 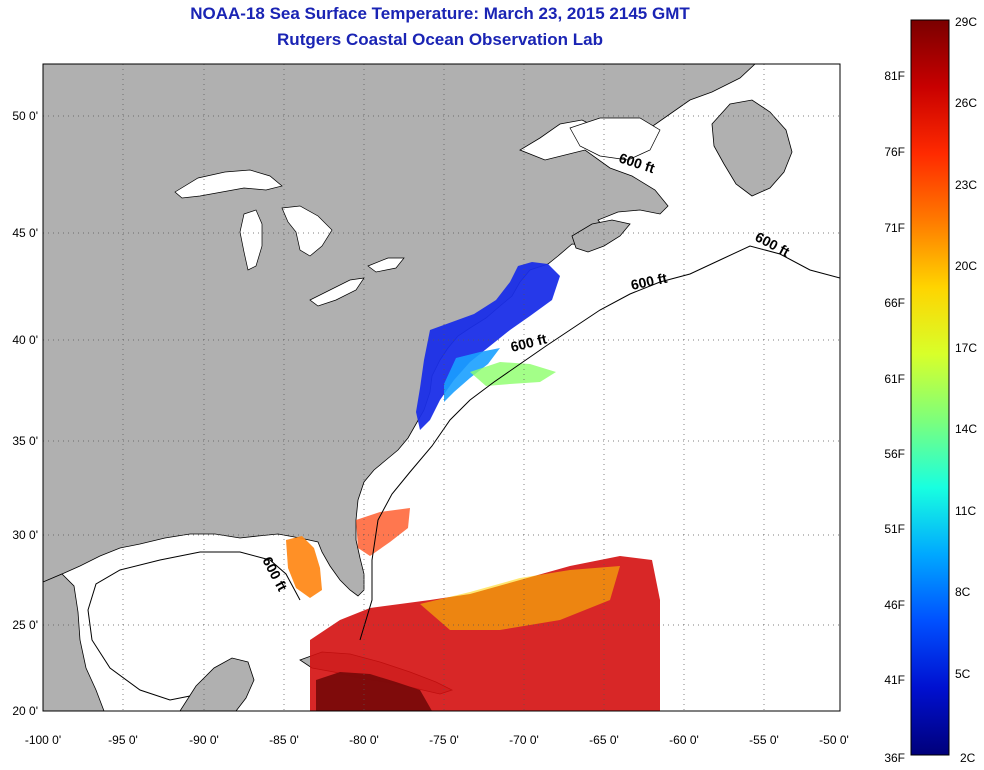 What do you see at coordinates (364, 740) in the screenshot?
I see `lon-label-80: -80 0'` at bounding box center [364, 740].